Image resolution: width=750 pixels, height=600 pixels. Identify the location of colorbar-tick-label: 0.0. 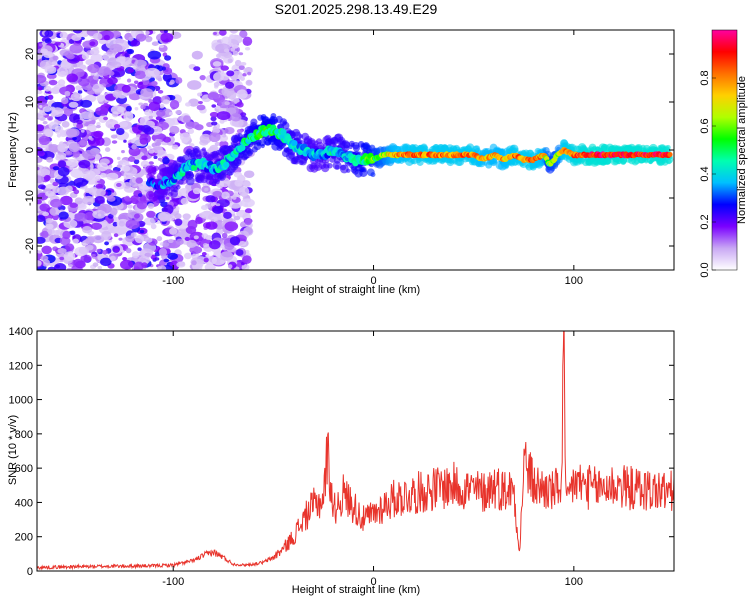
(705, 269).